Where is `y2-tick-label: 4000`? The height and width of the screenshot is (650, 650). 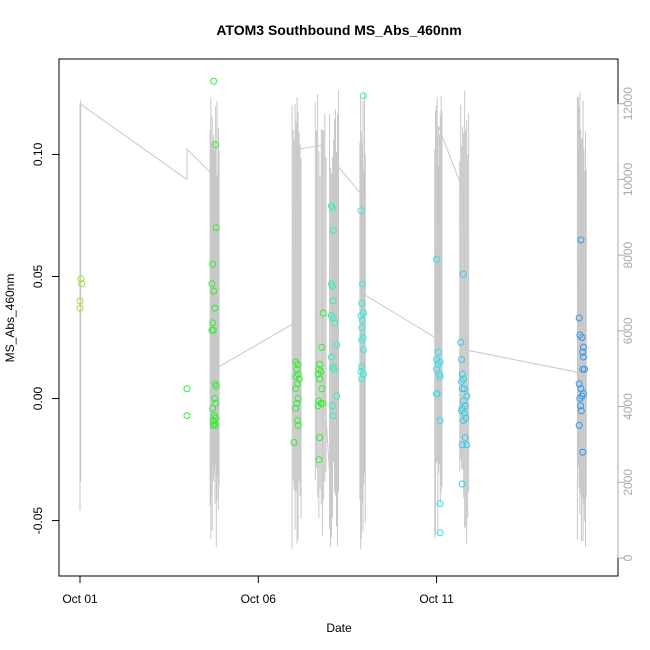
y2-tick-label: 4000 is located at coordinates (628, 406).